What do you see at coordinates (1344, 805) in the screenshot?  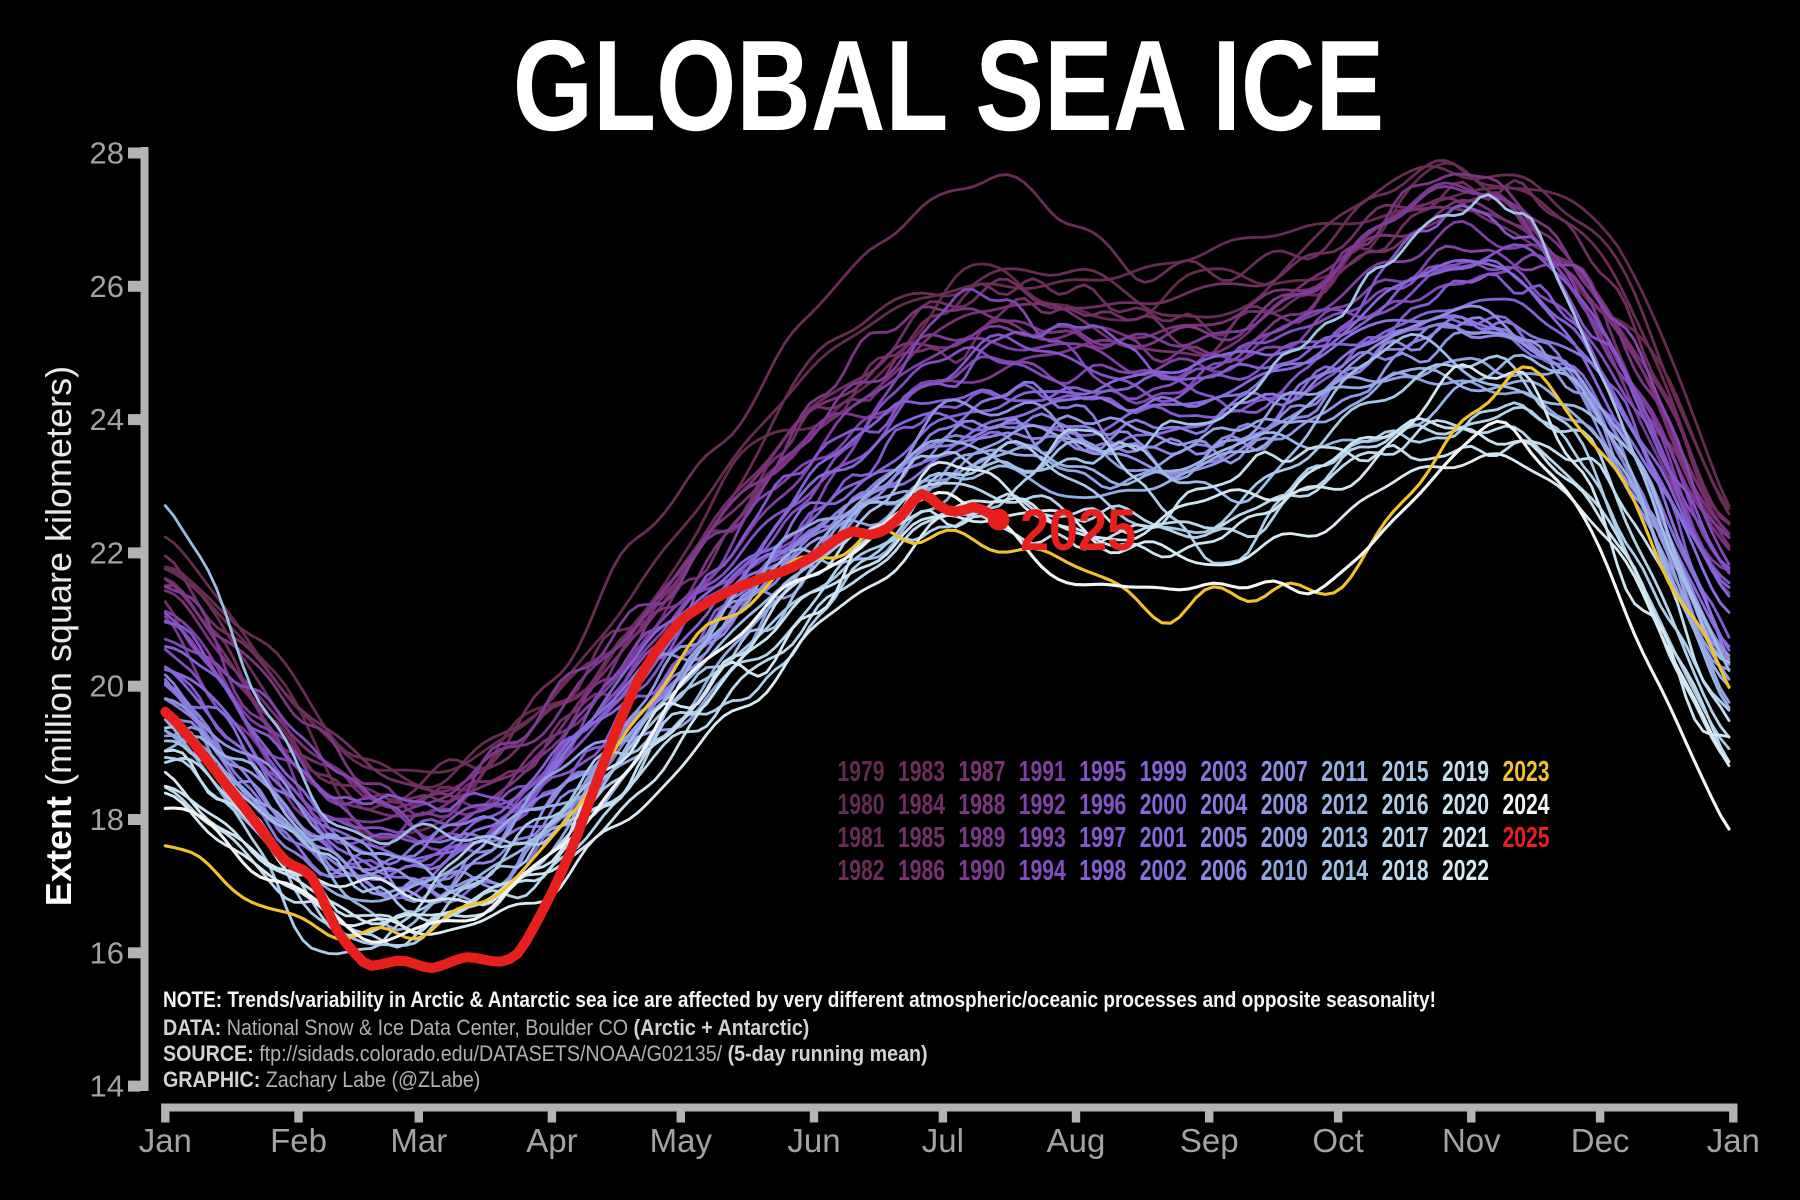 I see `svg-text: 2012` at bounding box center [1344, 805].